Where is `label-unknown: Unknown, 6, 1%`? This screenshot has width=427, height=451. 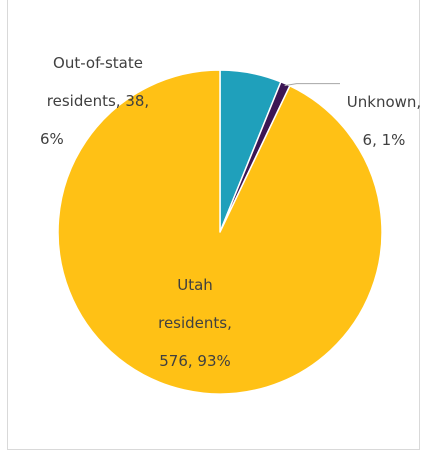 label-unknown: Unknown, 6, 1% is located at coordinates (384, 121).